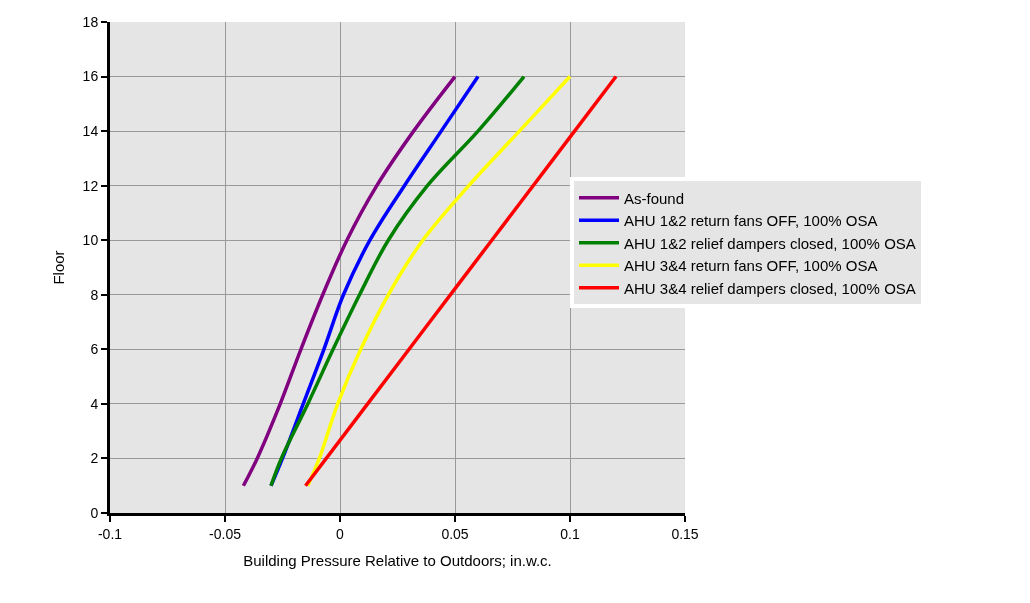 The image size is (1030, 603). What do you see at coordinates (349, 281) in the screenshot?
I see `line-series` at bounding box center [349, 281].